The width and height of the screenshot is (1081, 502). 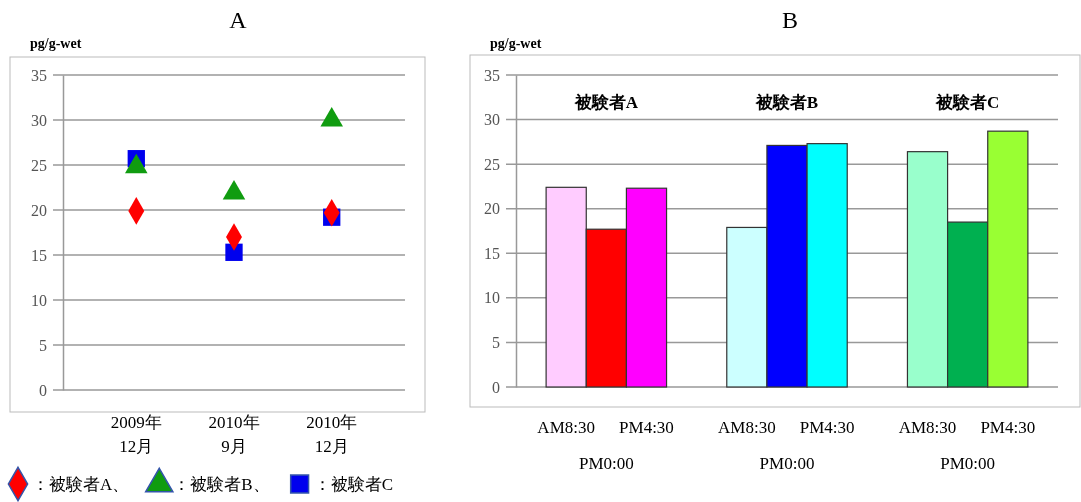 I want to click on chart-title: B, so click(x=790, y=20).